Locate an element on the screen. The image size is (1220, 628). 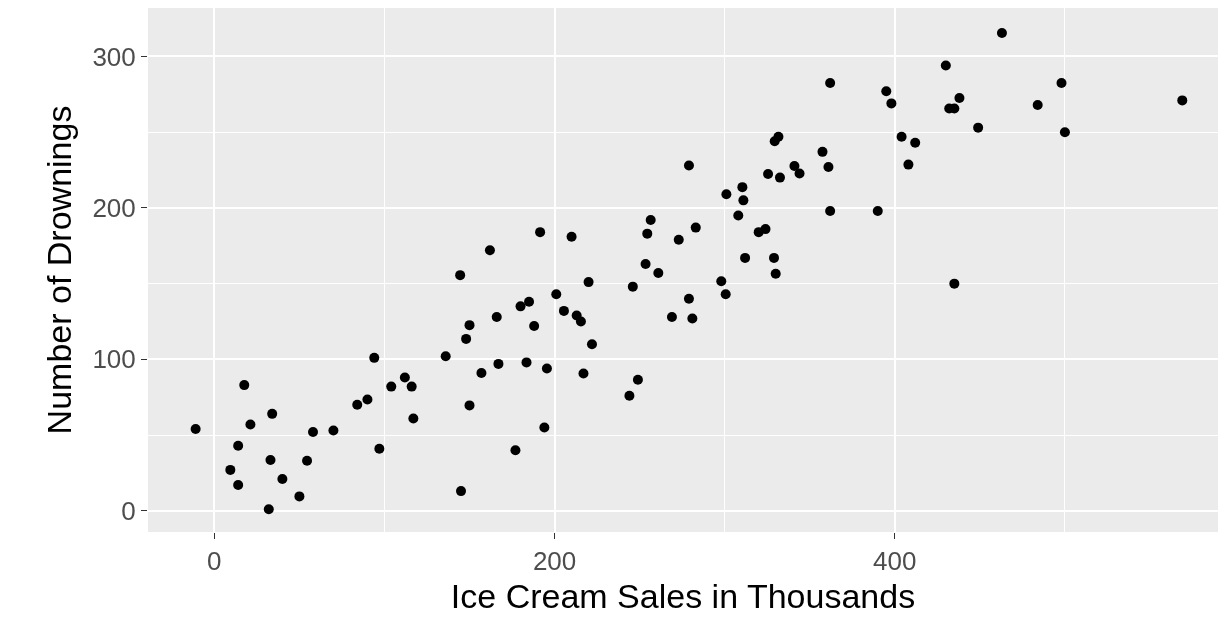
x-tick-label: 0 is located at coordinates (214, 561).